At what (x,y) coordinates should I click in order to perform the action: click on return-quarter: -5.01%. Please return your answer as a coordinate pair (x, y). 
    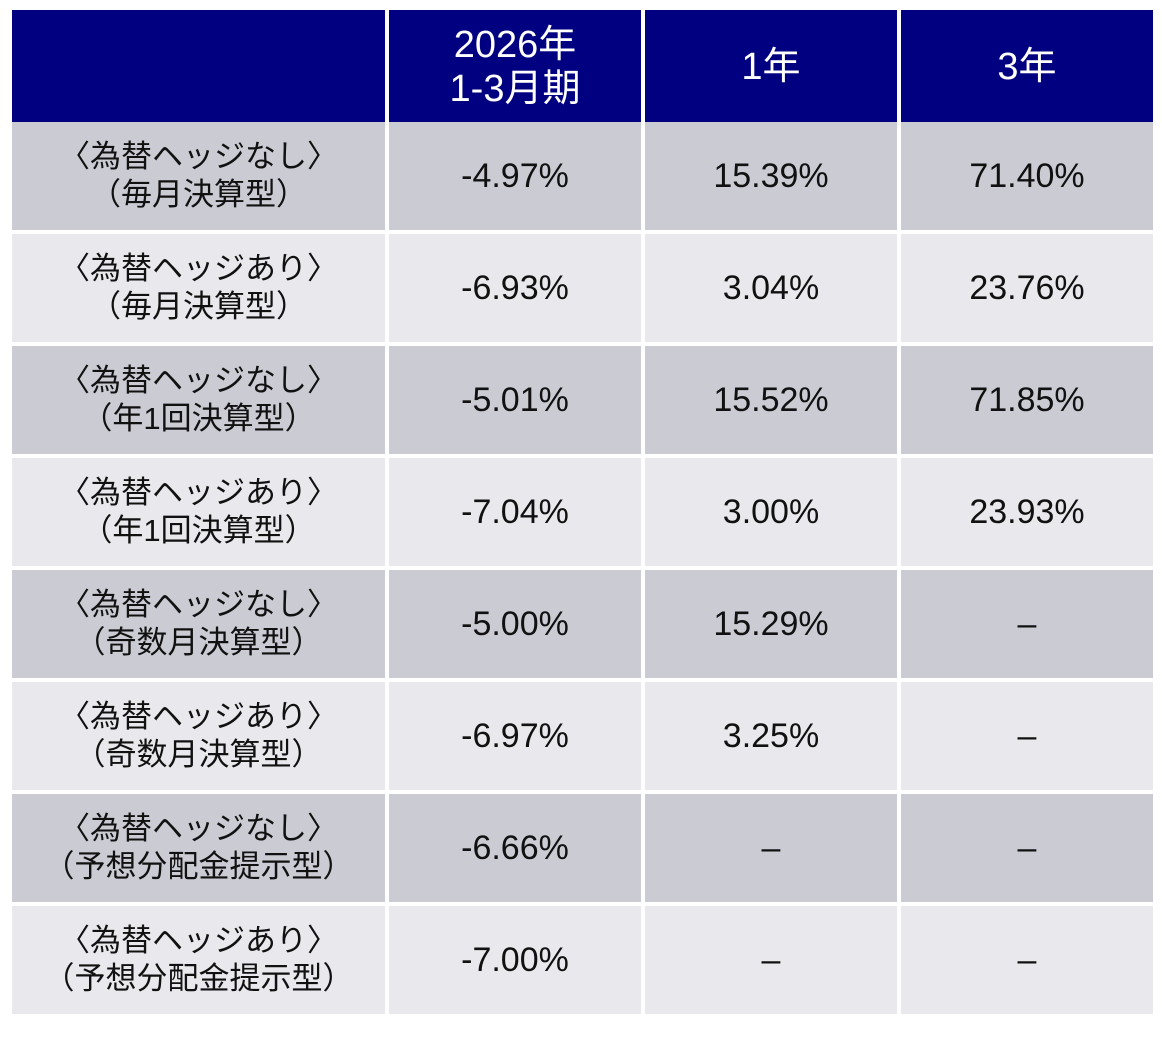
    Looking at the image, I should click on (515, 402).